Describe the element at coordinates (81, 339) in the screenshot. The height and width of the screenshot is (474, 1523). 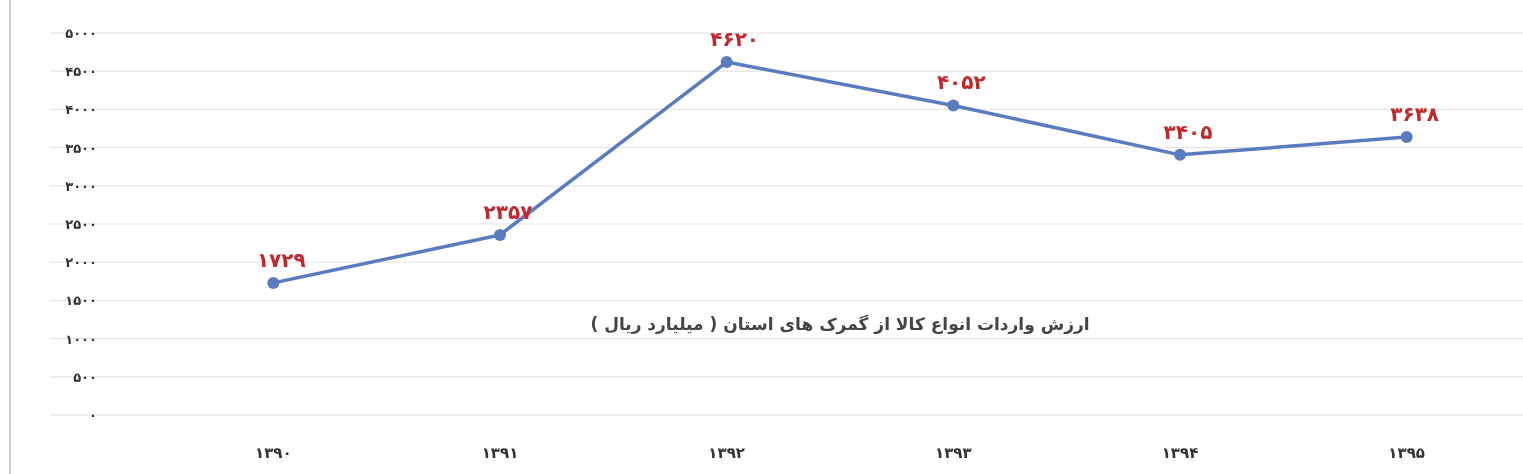
I see `y-tick-label: ۱۰۰۰` at that location.